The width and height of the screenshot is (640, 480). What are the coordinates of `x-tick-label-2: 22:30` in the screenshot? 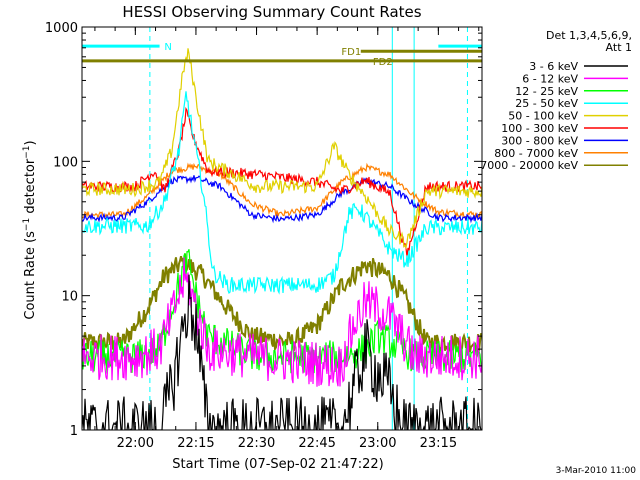 It's located at (256, 443).